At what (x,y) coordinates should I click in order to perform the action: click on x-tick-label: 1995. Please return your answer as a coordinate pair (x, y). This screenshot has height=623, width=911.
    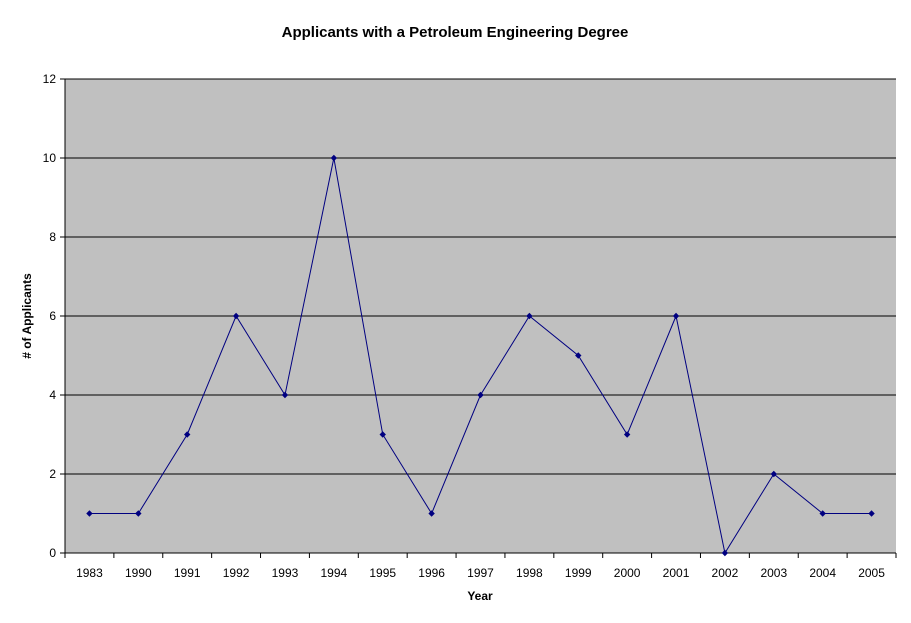
    Looking at the image, I should click on (382, 573).